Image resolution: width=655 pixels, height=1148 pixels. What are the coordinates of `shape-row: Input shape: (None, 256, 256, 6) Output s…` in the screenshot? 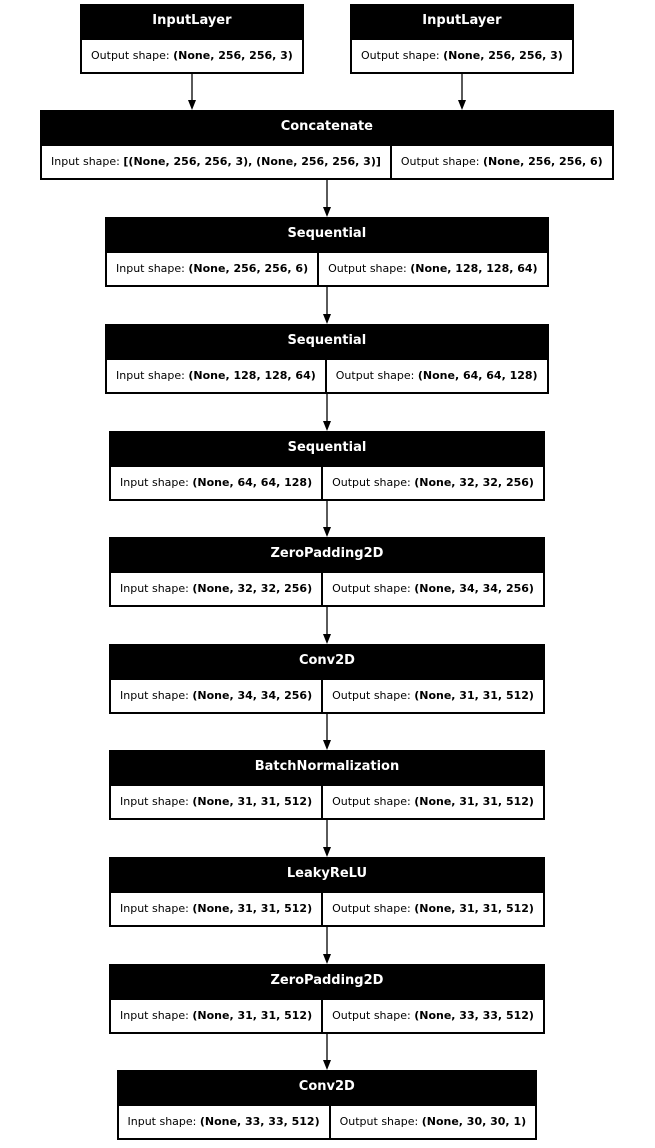 It's located at (327, 269).